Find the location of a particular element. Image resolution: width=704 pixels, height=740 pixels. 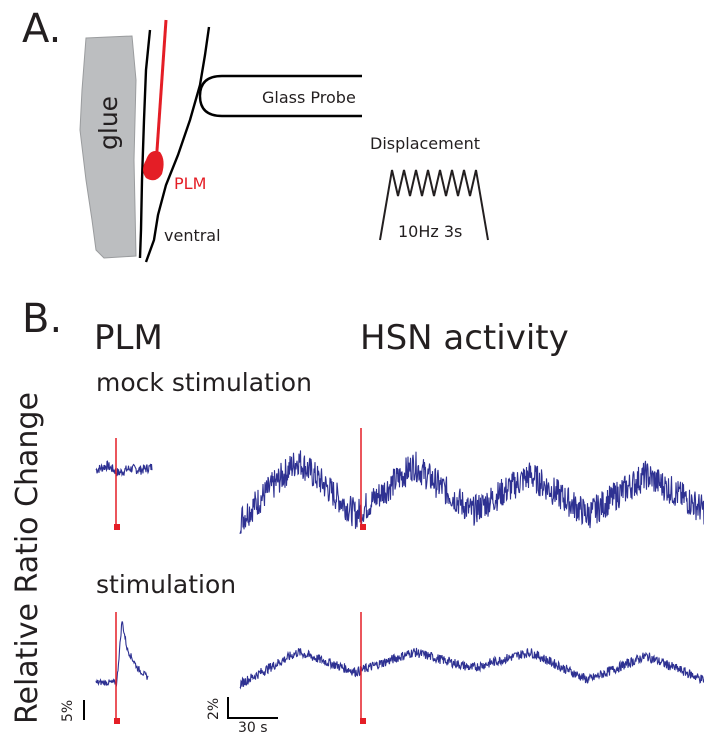

plm-soma is located at coordinates (153, 166).